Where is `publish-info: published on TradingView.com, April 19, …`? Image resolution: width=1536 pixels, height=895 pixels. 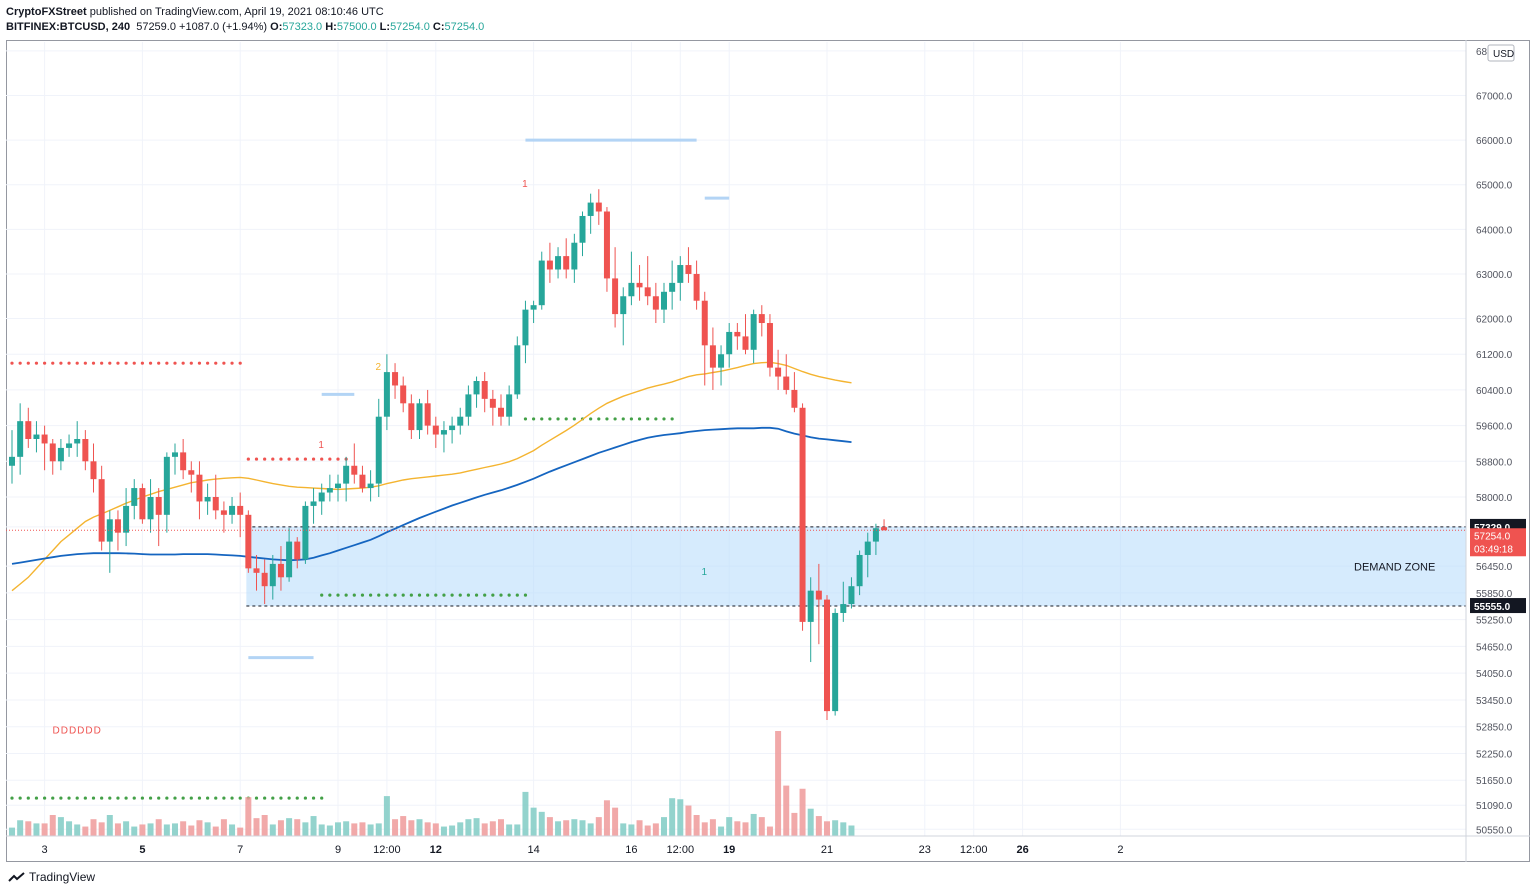
publish-info: published on TradingView.com, April 19, … is located at coordinates (236, 12).